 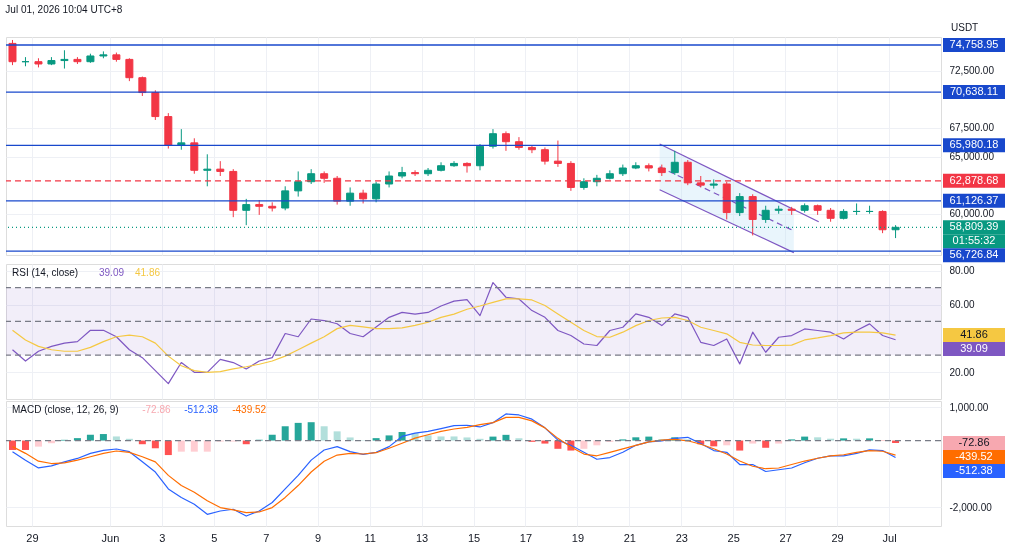 What do you see at coordinates (974, 226) in the screenshot?
I see `ref-line-label: 58,809.39` at bounding box center [974, 226].